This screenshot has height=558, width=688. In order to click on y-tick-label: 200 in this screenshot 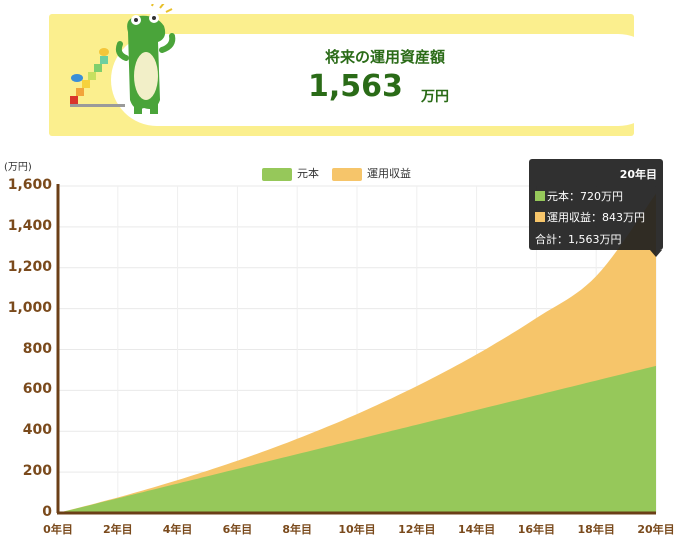, I will do `click(37, 471)`.